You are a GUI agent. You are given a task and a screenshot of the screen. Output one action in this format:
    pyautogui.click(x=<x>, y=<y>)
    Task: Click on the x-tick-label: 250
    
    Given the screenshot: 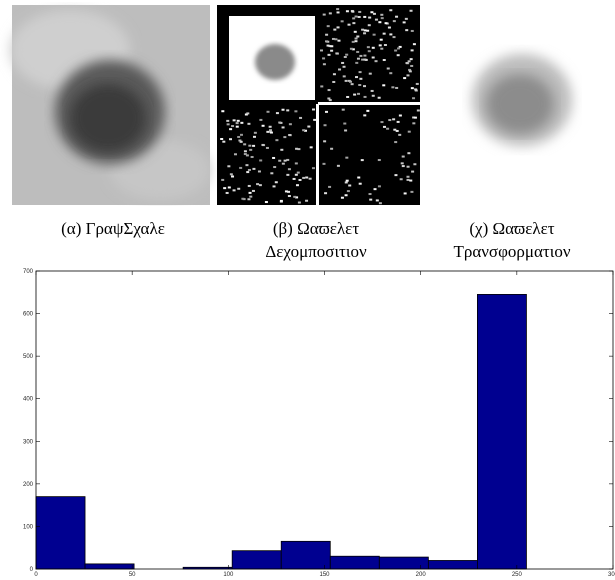 What is the action you would take?
    pyautogui.click(x=517, y=575)
    